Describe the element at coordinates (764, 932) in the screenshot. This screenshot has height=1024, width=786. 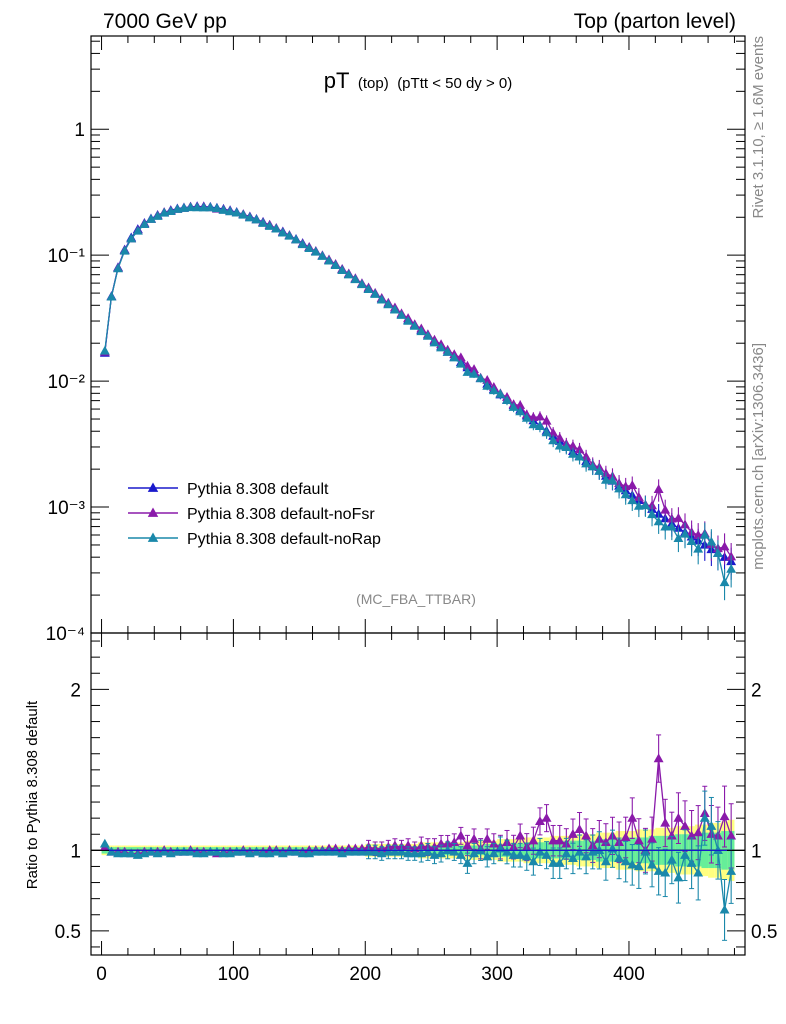
I see `ratio-ytick-label-right: 0.5` at that location.